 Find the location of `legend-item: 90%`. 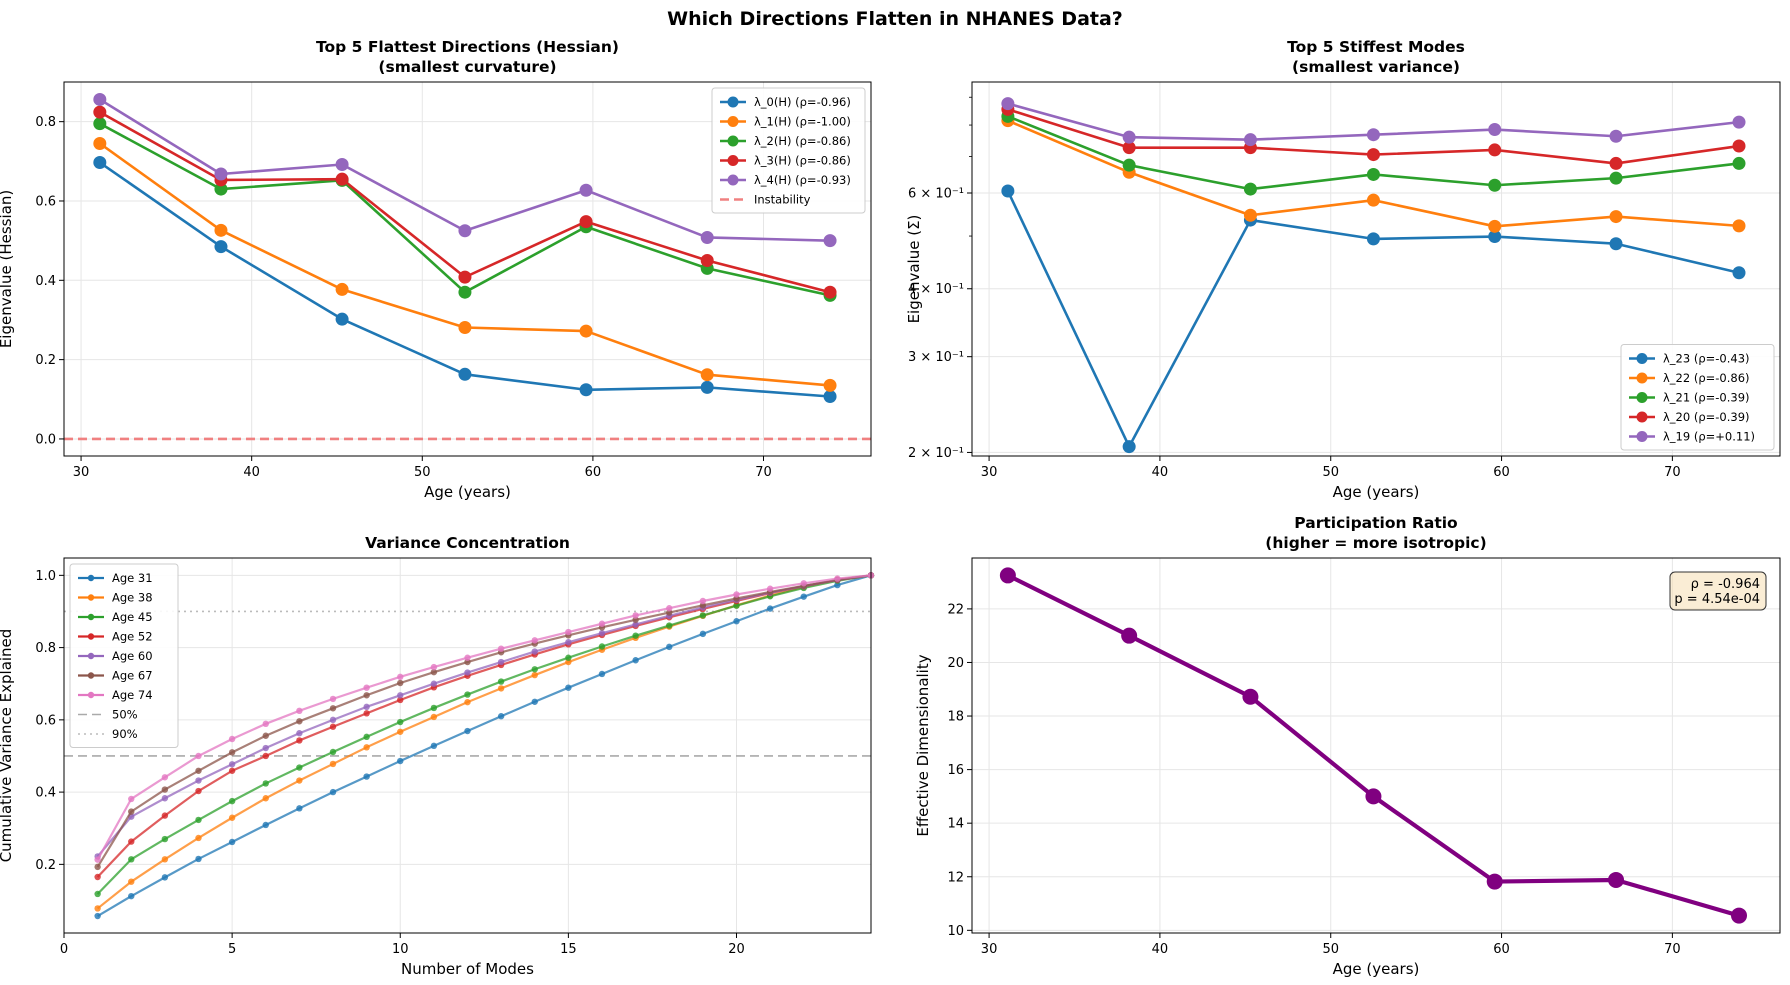

legend-item: 90% is located at coordinates (108, 734).